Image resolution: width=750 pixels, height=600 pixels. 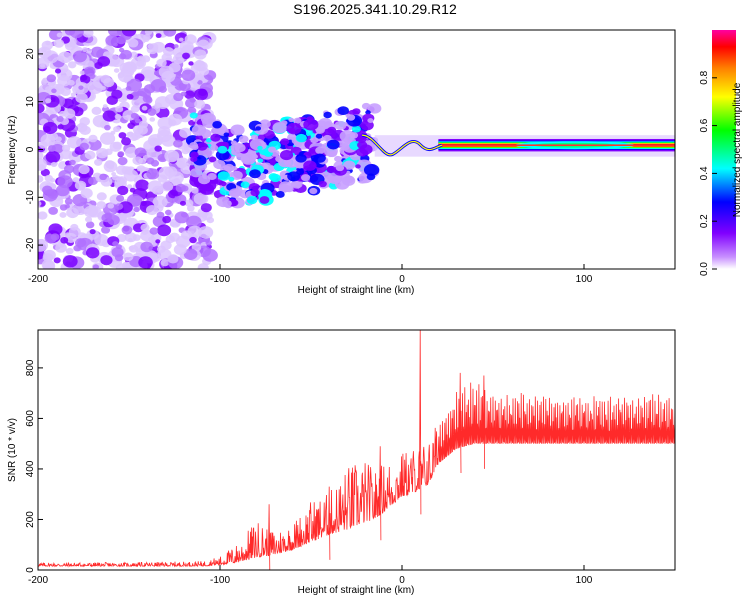 What do you see at coordinates (30, 570) in the screenshot?
I see `snr-y-tick-label: 0` at bounding box center [30, 570].